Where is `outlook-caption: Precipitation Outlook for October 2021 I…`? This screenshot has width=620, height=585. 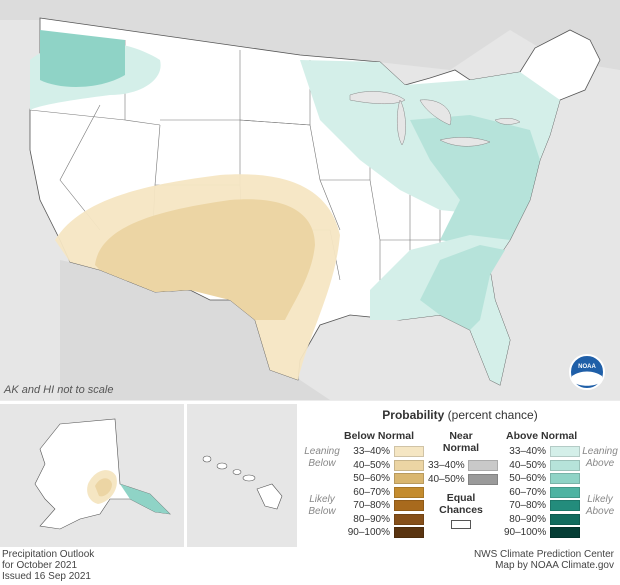
outlook-caption: Precipitation Outlook for October 2021 I… is located at coordinates (48, 565).